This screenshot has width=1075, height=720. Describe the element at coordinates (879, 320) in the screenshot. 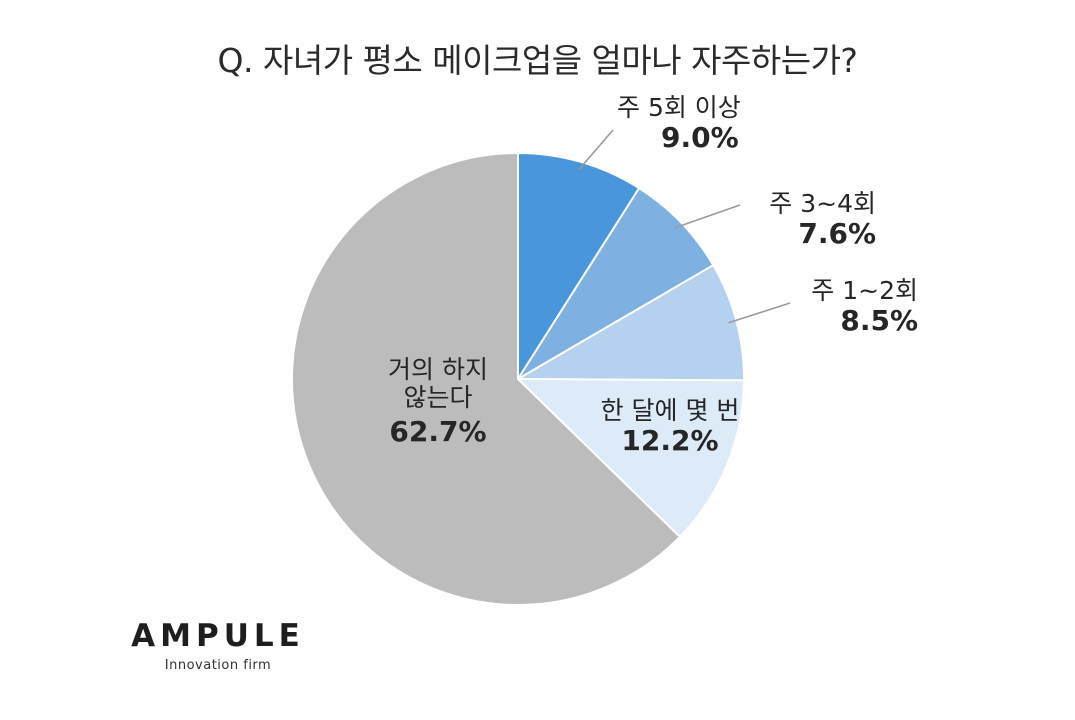

I see `slice-value: 8.5%` at that location.